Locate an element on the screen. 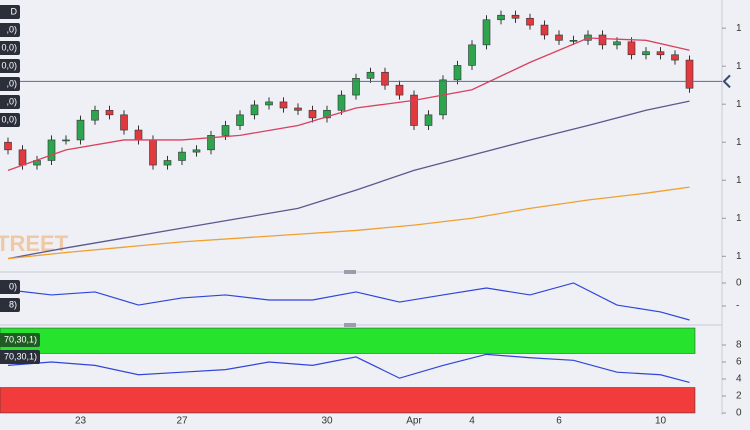 Image resolution: width=750 pixels, height=430 pixels. x-tick-label: 30 is located at coordinates (327, 421).